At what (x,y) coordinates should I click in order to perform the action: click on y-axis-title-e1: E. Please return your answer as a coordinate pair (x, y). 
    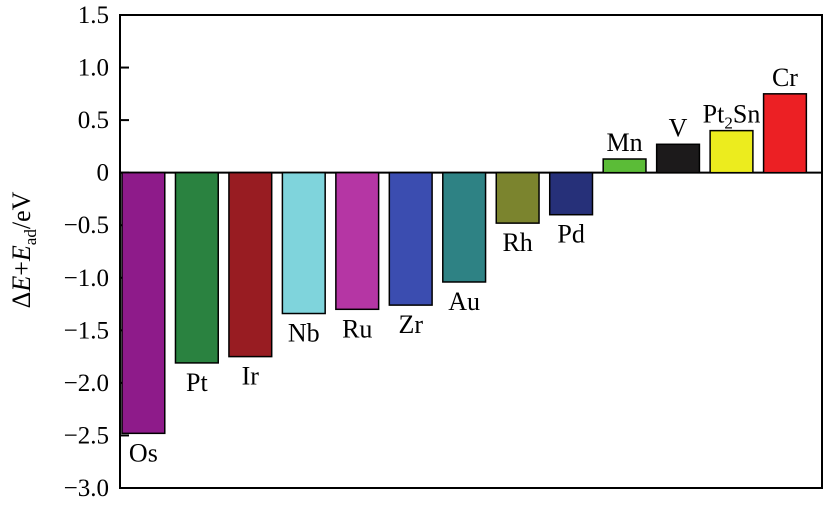
    Looking at the image, I should click on (21, 284).